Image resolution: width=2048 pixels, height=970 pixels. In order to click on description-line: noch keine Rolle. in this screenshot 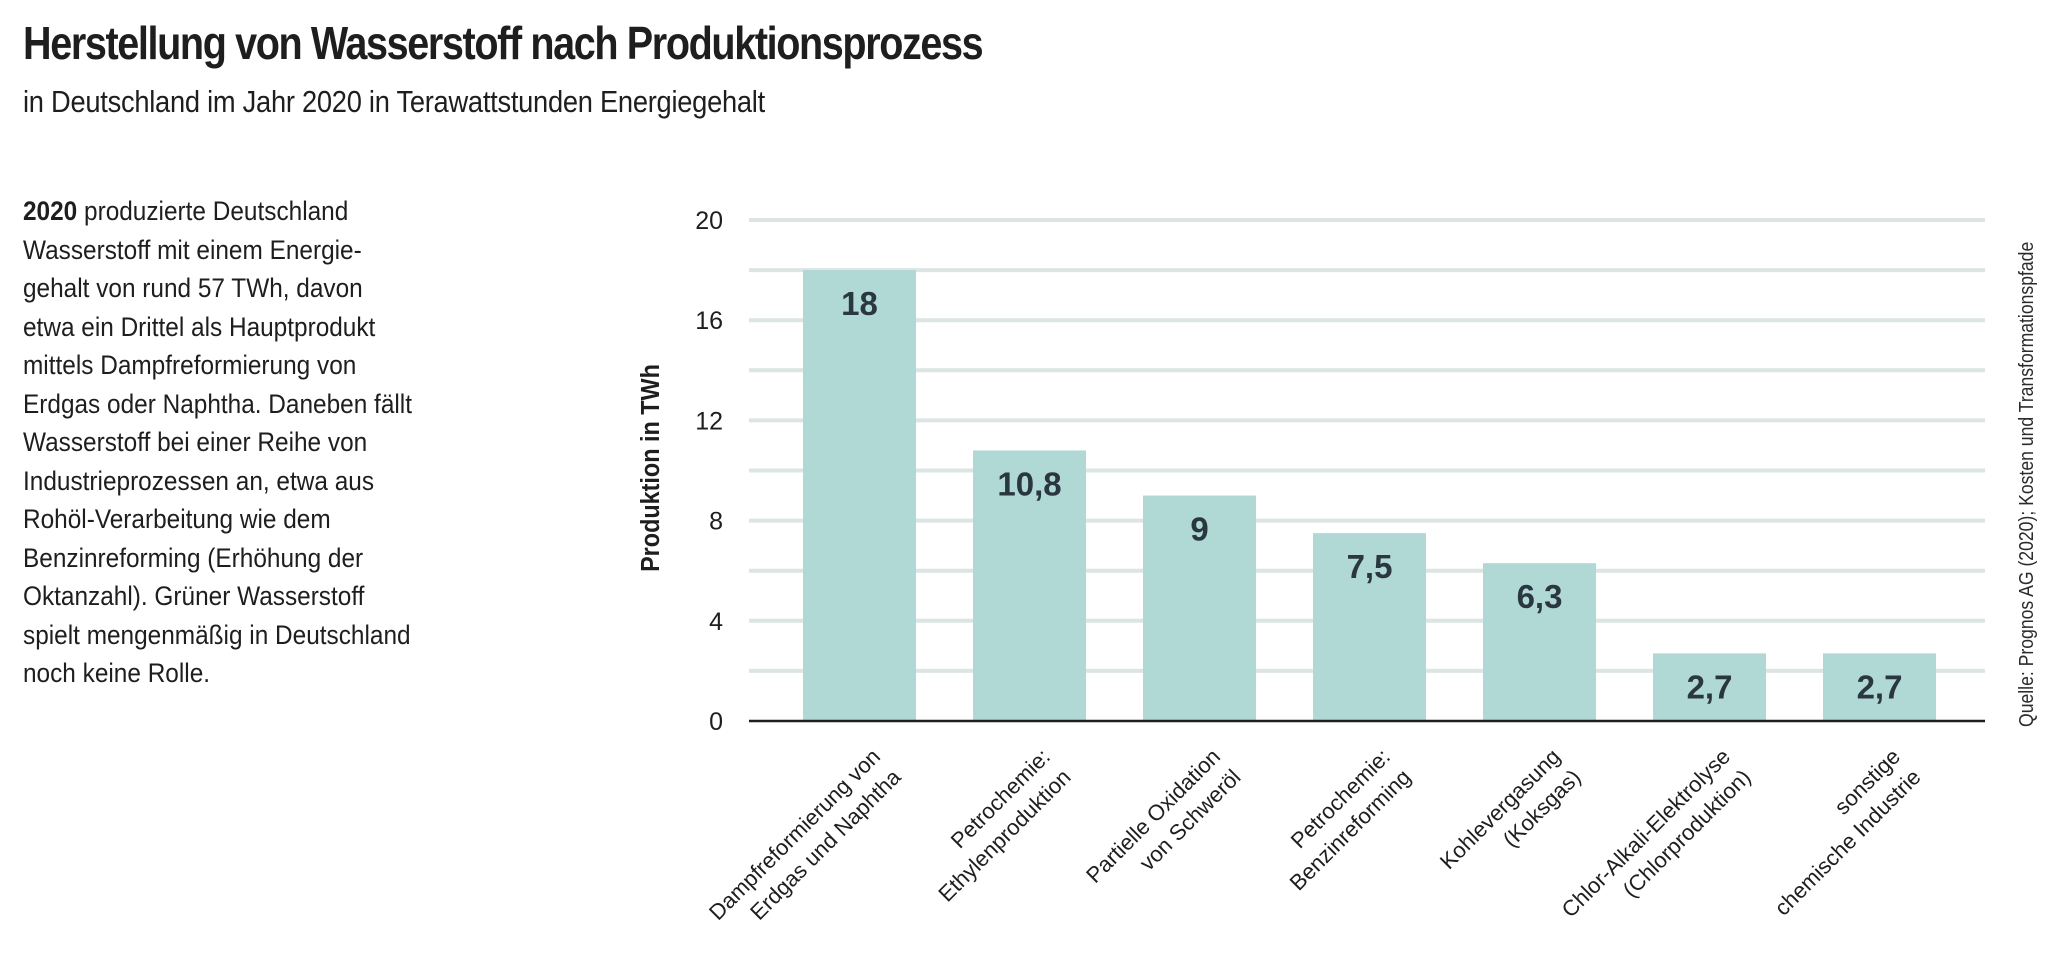, I will do `click(117, 673)`.